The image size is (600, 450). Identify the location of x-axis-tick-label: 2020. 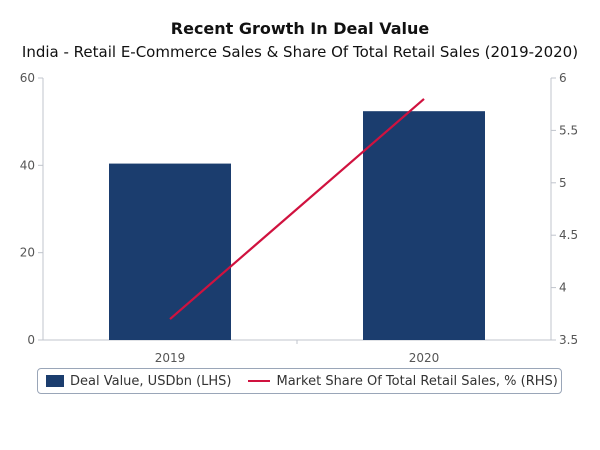
(424, 358).